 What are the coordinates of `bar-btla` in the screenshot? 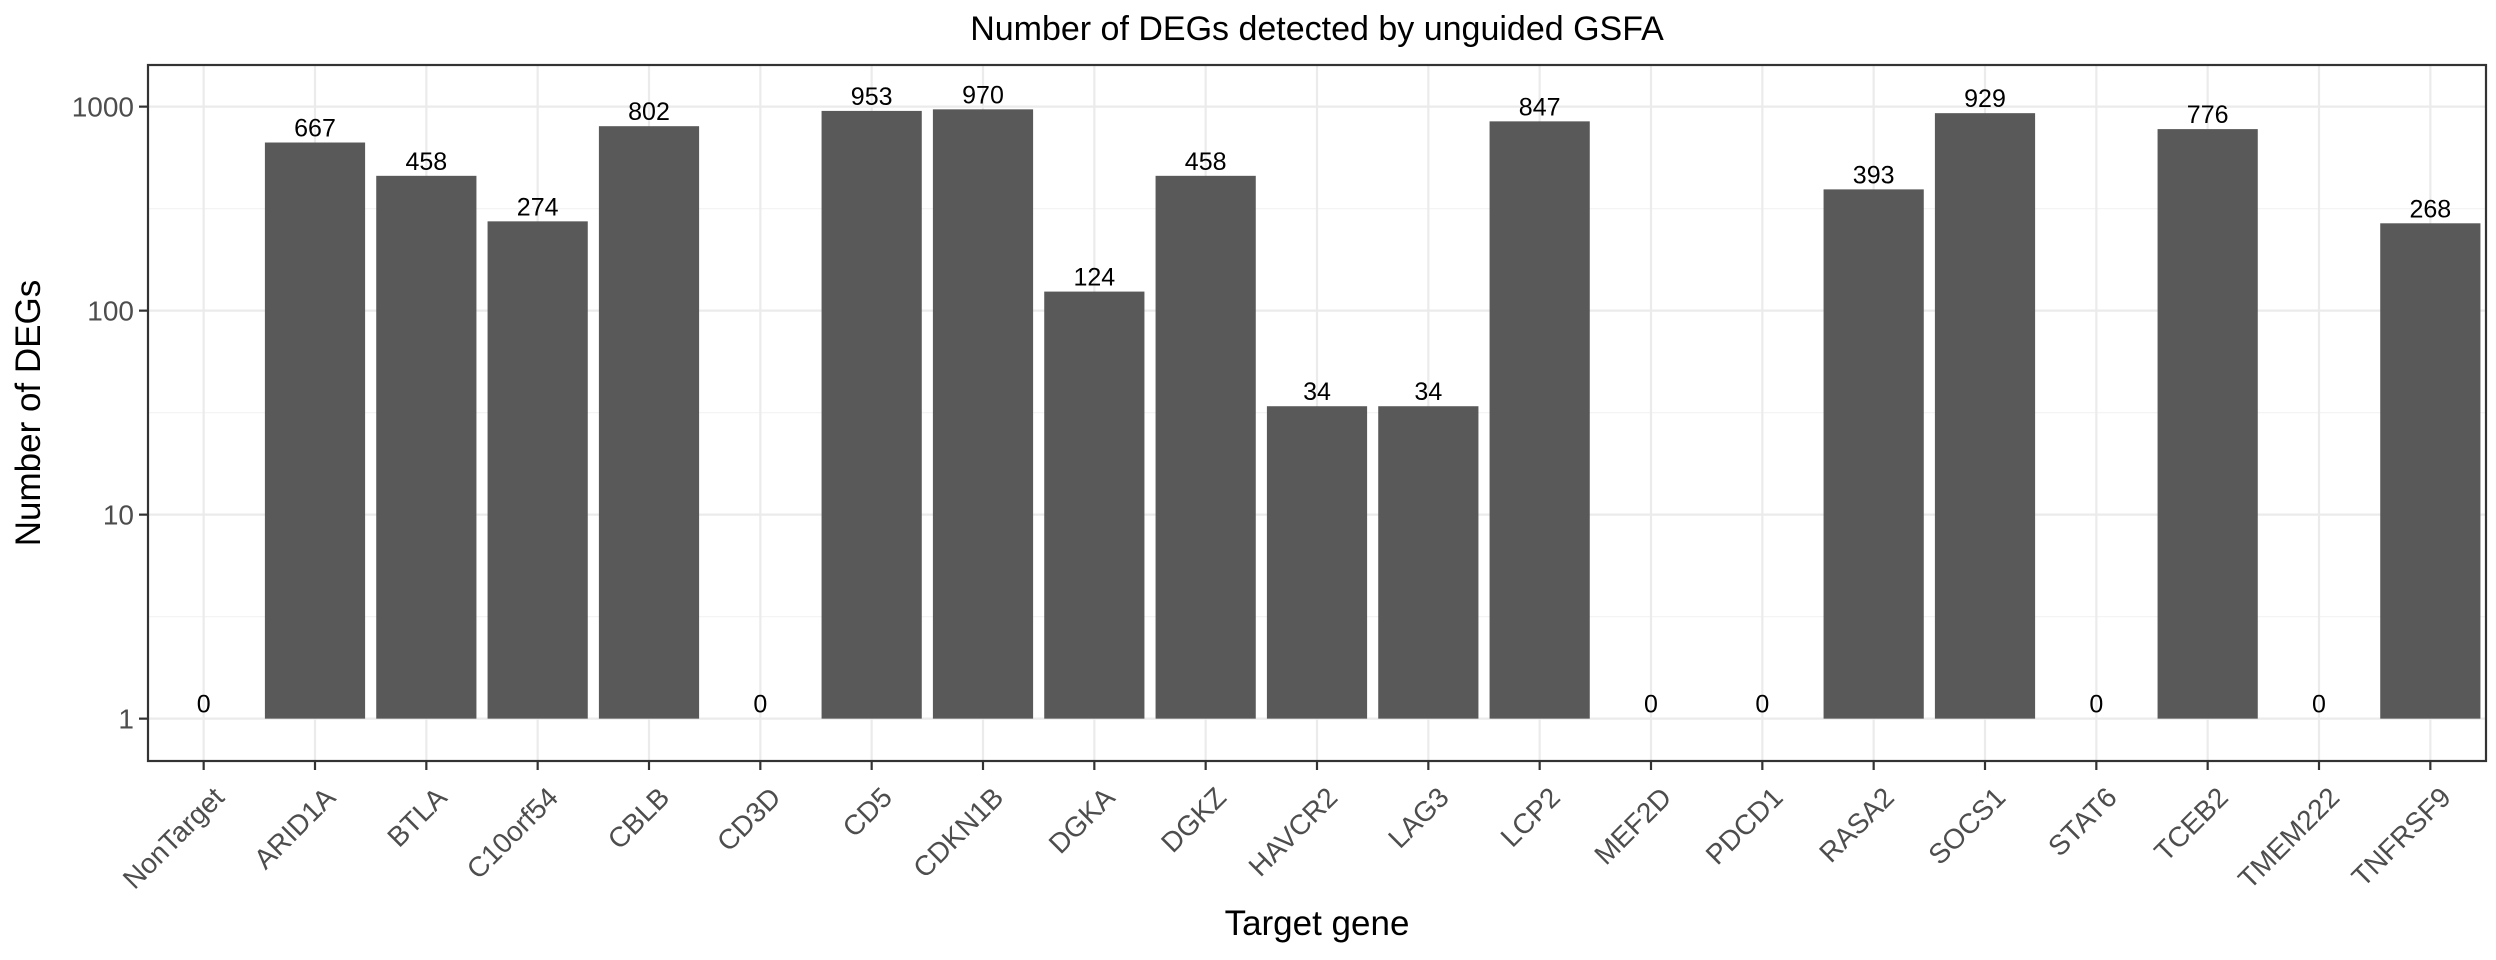 It's located at (426, 447).